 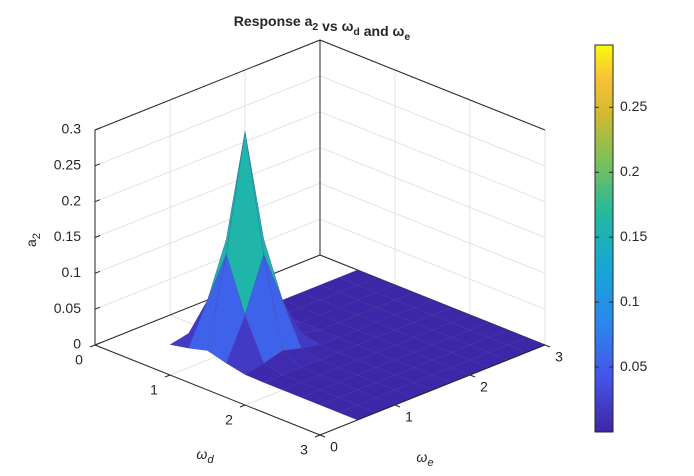 I want to click on y-axis-label-sub: e, so click(x=430, y=463).